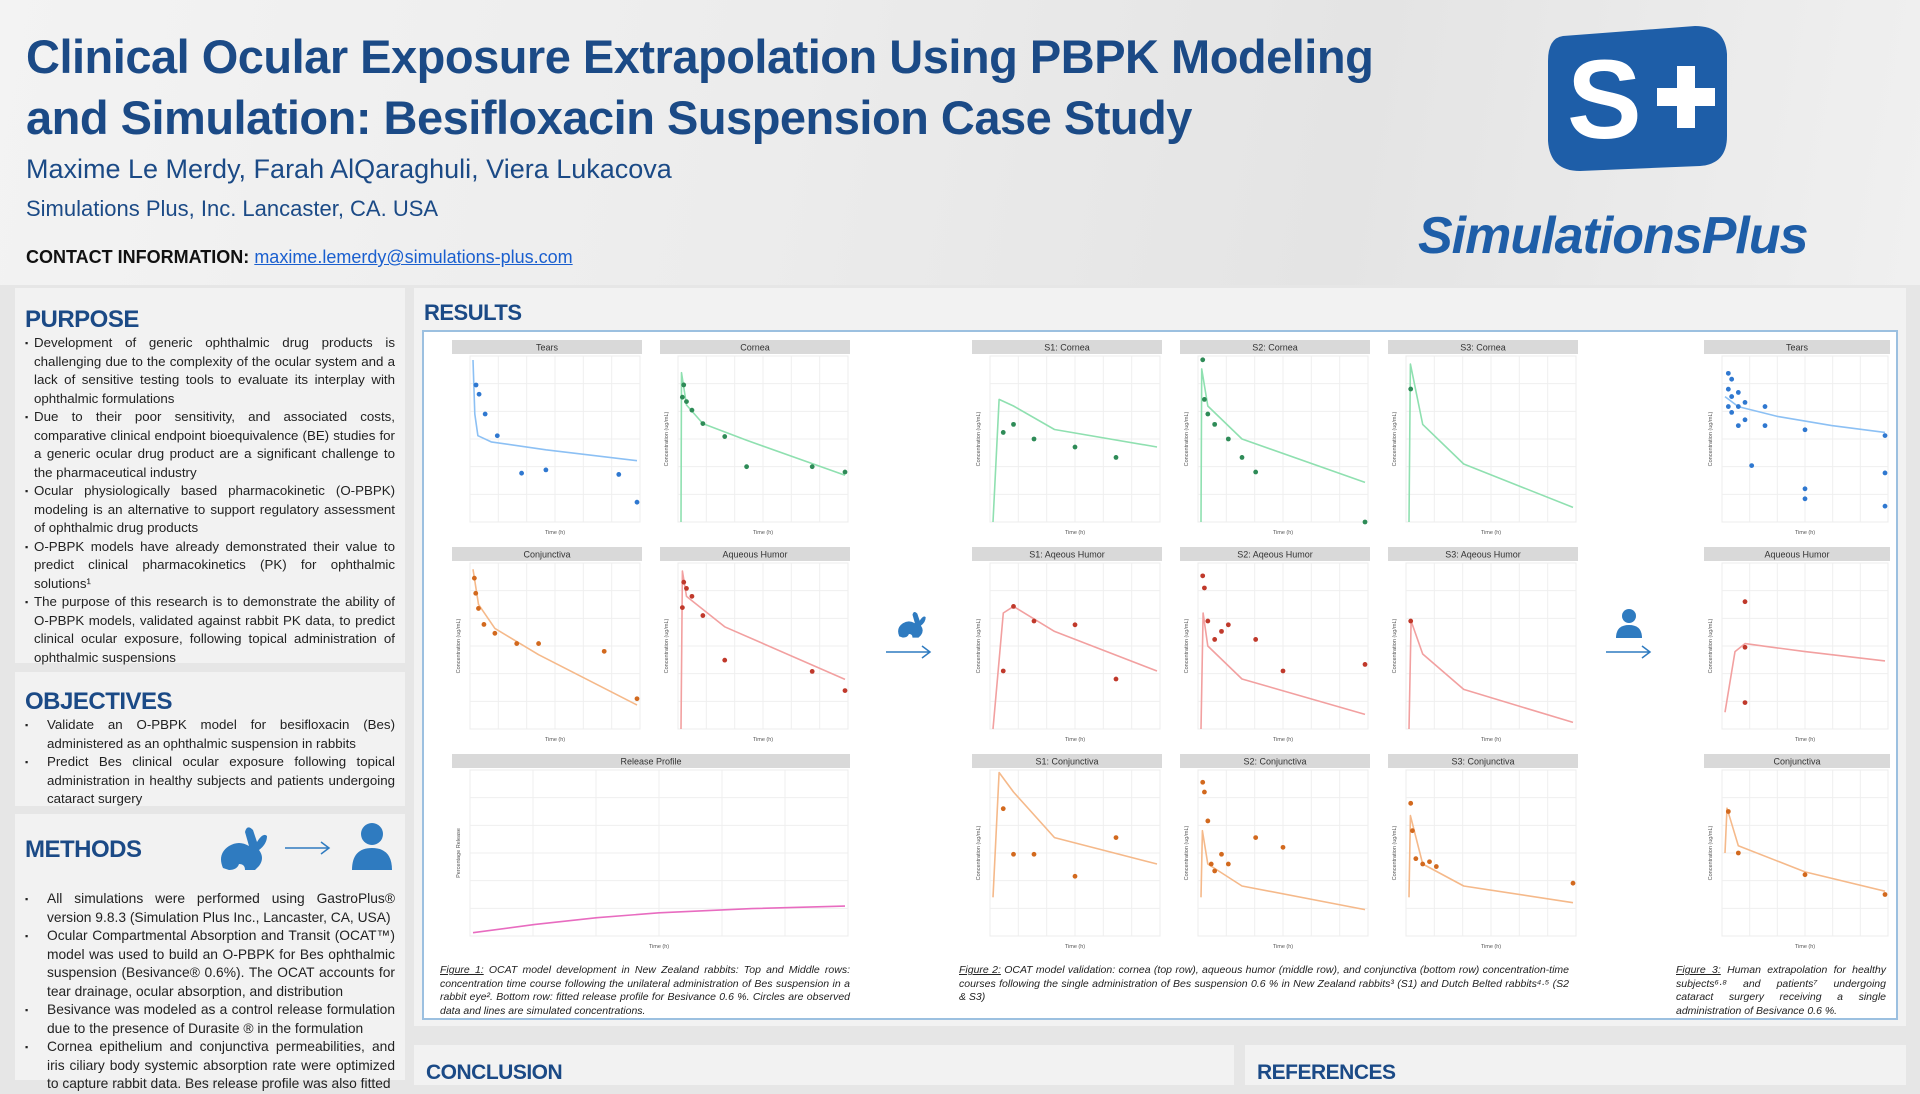 The image size is (1920, 1094). I want to click on objectives-heading: OBJECTIVES, so click(99, 701).